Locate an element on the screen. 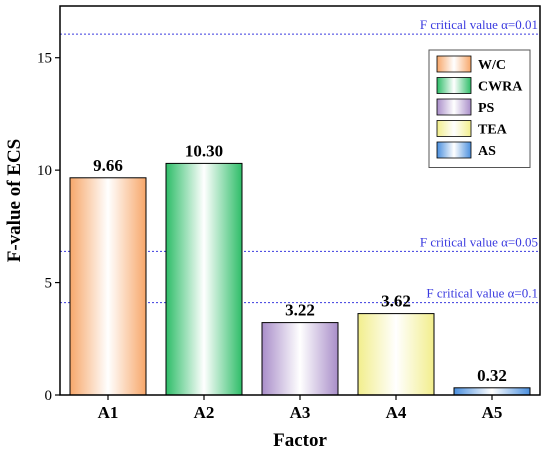 This screenshot has width=550, height=457. bar-a3 is located at coordinates (300, 359).